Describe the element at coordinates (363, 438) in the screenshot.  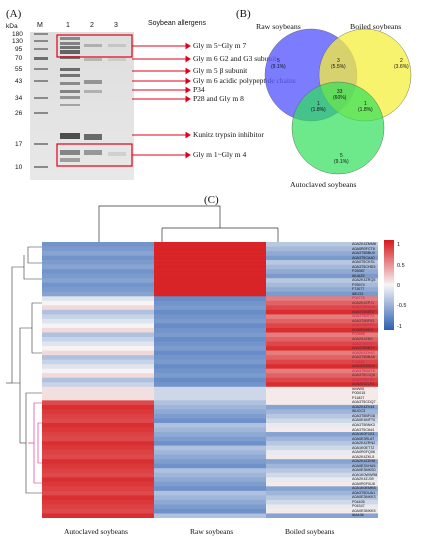
I see `heatmap-row-label: A0A0E3RL67` at that location.